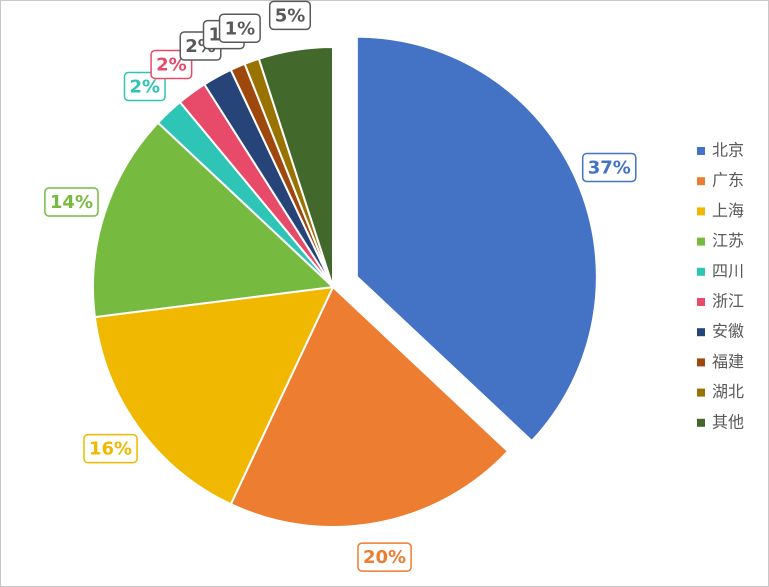 This screenshot has width=769, height=587. I want to click on data-label: 20%, so click(384, 557).